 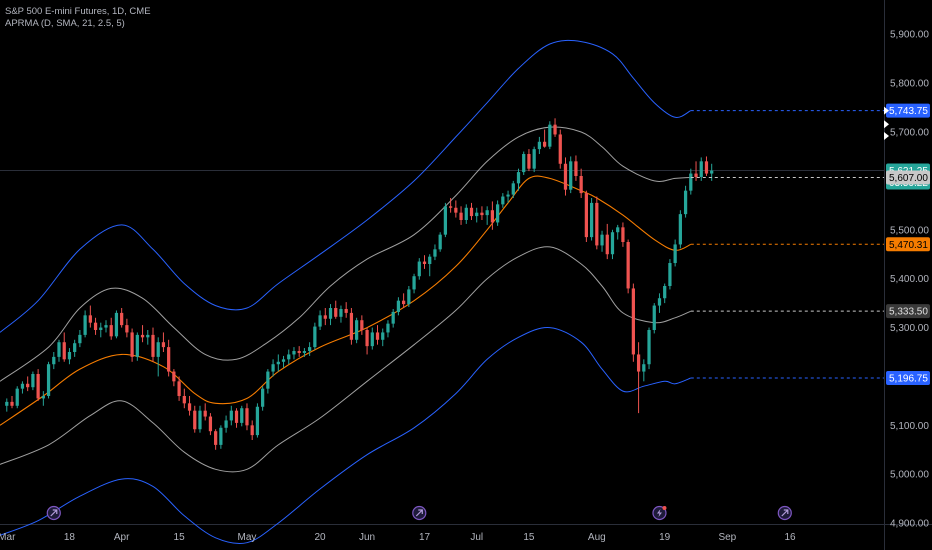 I want to click on time-tick-label: Jun, so click(x=367, y=537).